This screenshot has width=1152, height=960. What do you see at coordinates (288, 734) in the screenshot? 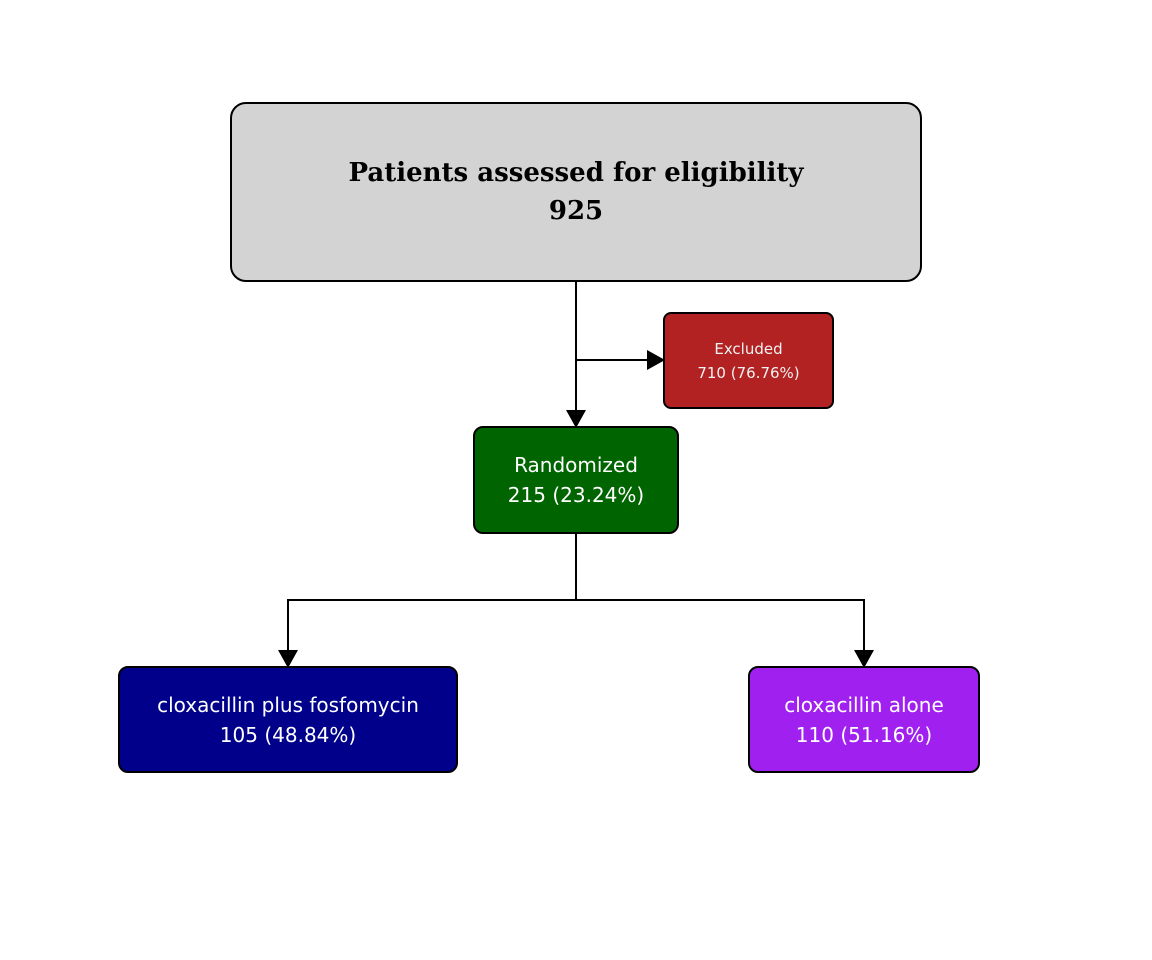
I see `arm-count: 105 (48.84%)` at bounding box center [288, 734].